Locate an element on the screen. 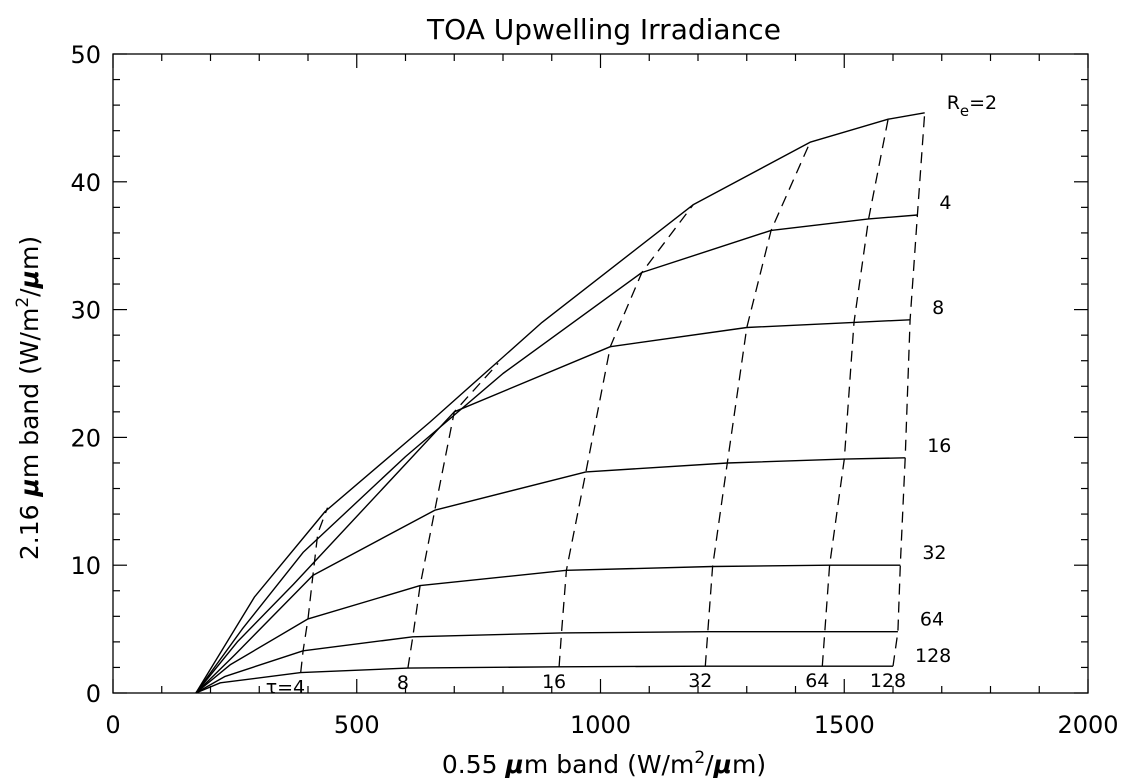 The height and width of the screenshot is (781, 1135). tau-series-label: τ=4 is located at coordinates (285, 688).